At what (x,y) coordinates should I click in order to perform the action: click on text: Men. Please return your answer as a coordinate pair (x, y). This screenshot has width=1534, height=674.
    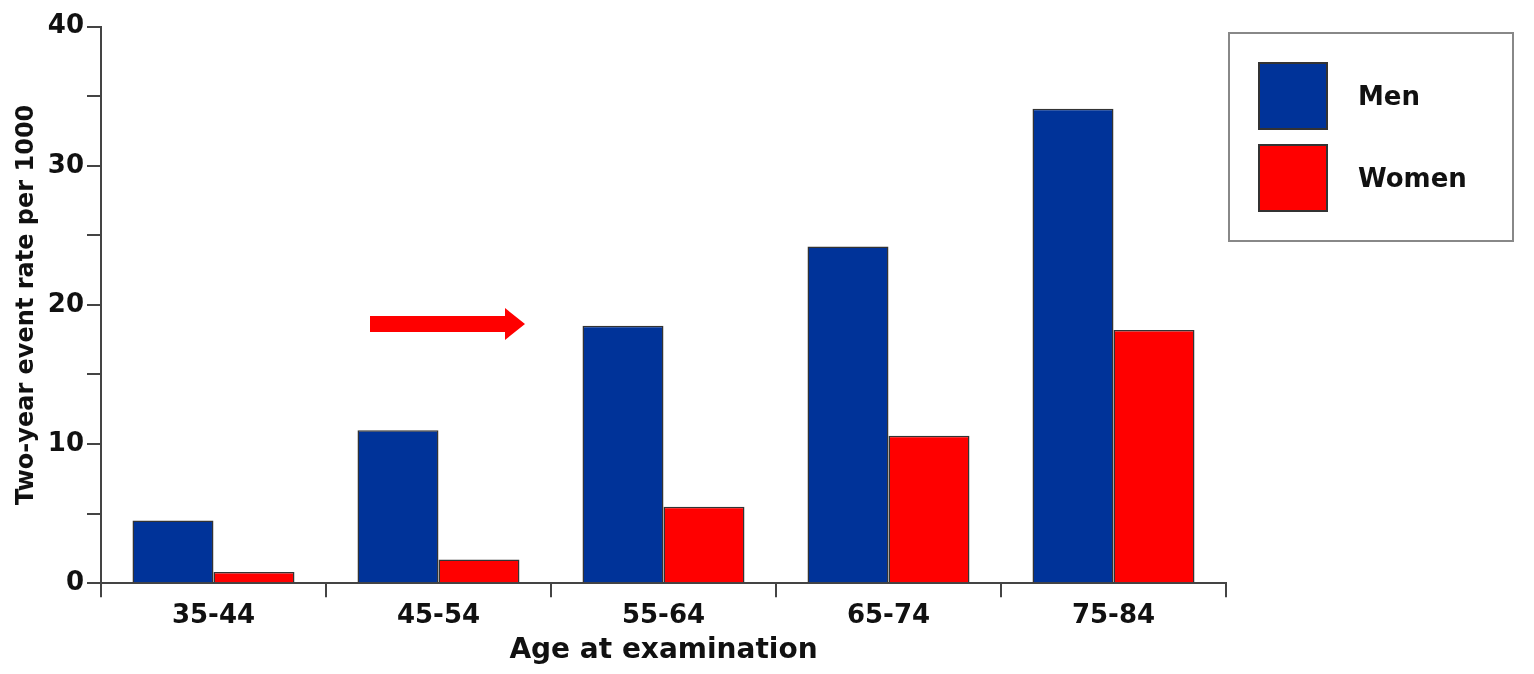
    Looking at the image, I should click on (1389, 96).